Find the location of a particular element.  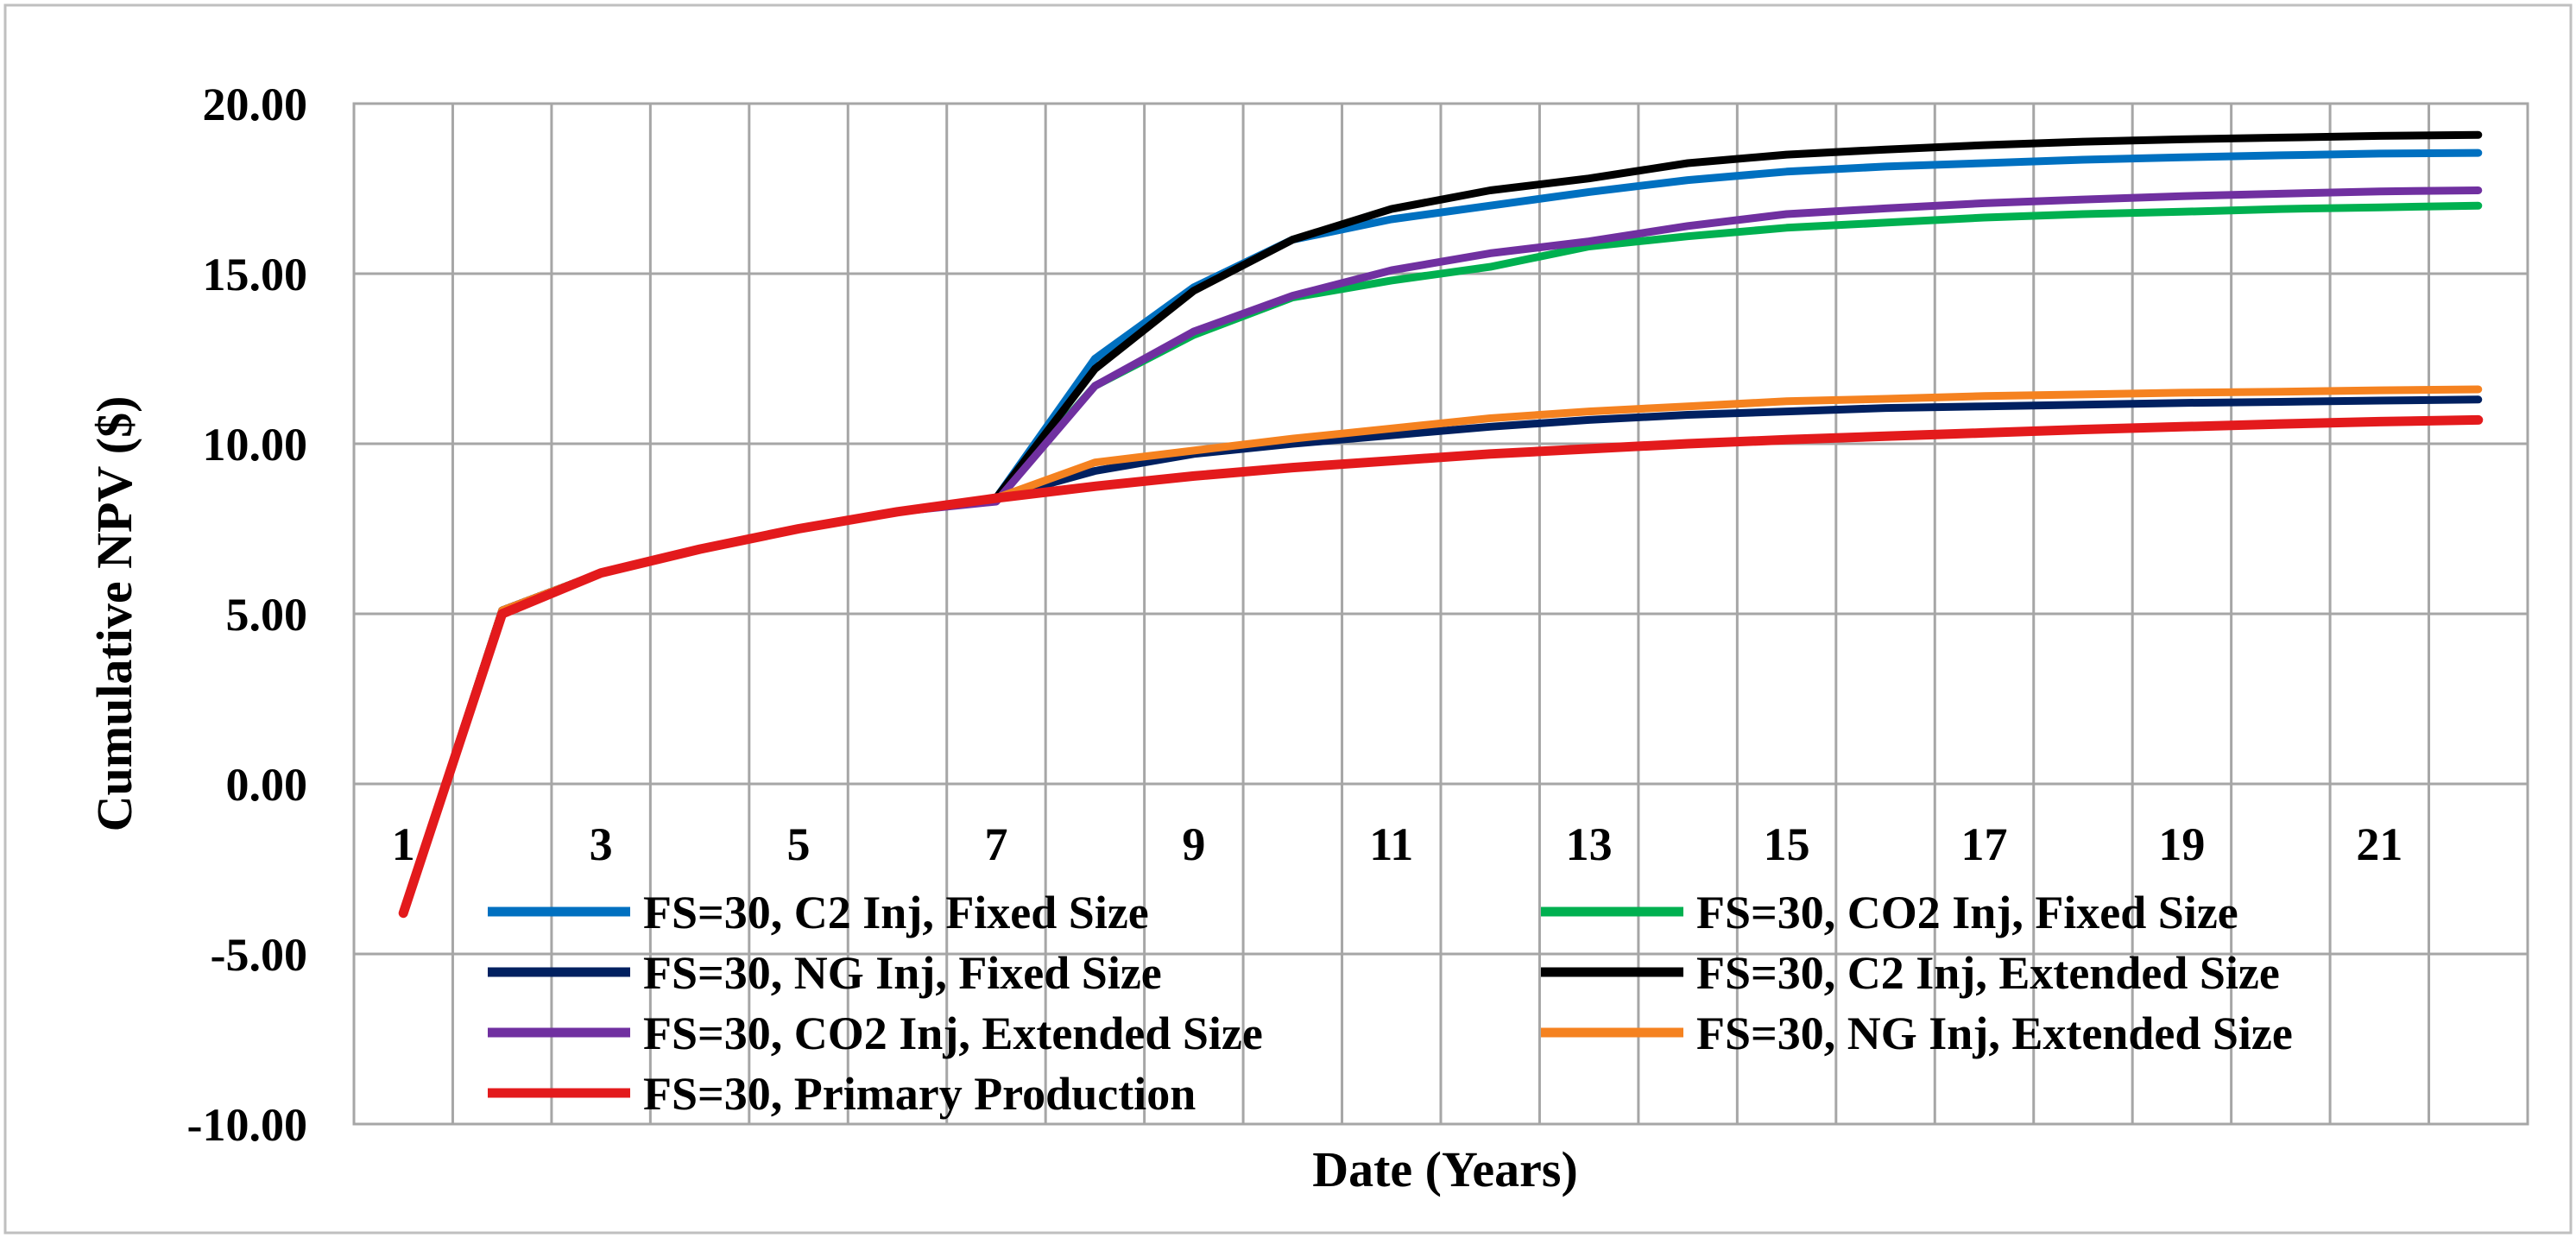

y-axis-tick-labels: 20.00 15.00 10.00 5.00 0.00 -5.00 -10.00 is located at coordinates (247, 615).